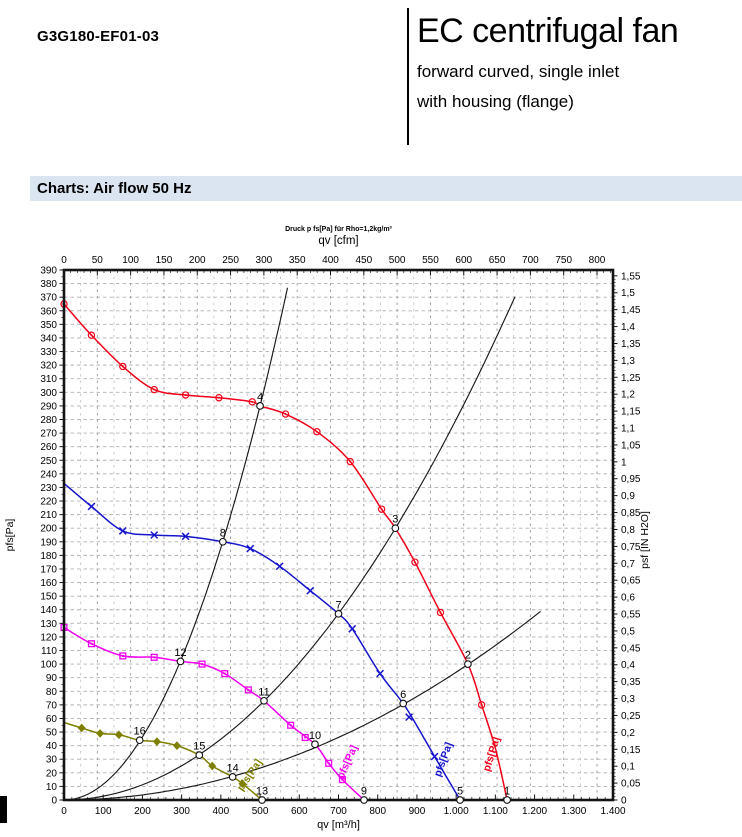 Image resolution: width=742 pixels, height=837 pixels. I want to click on right-tick-label: 1,05, so click(631, 445).